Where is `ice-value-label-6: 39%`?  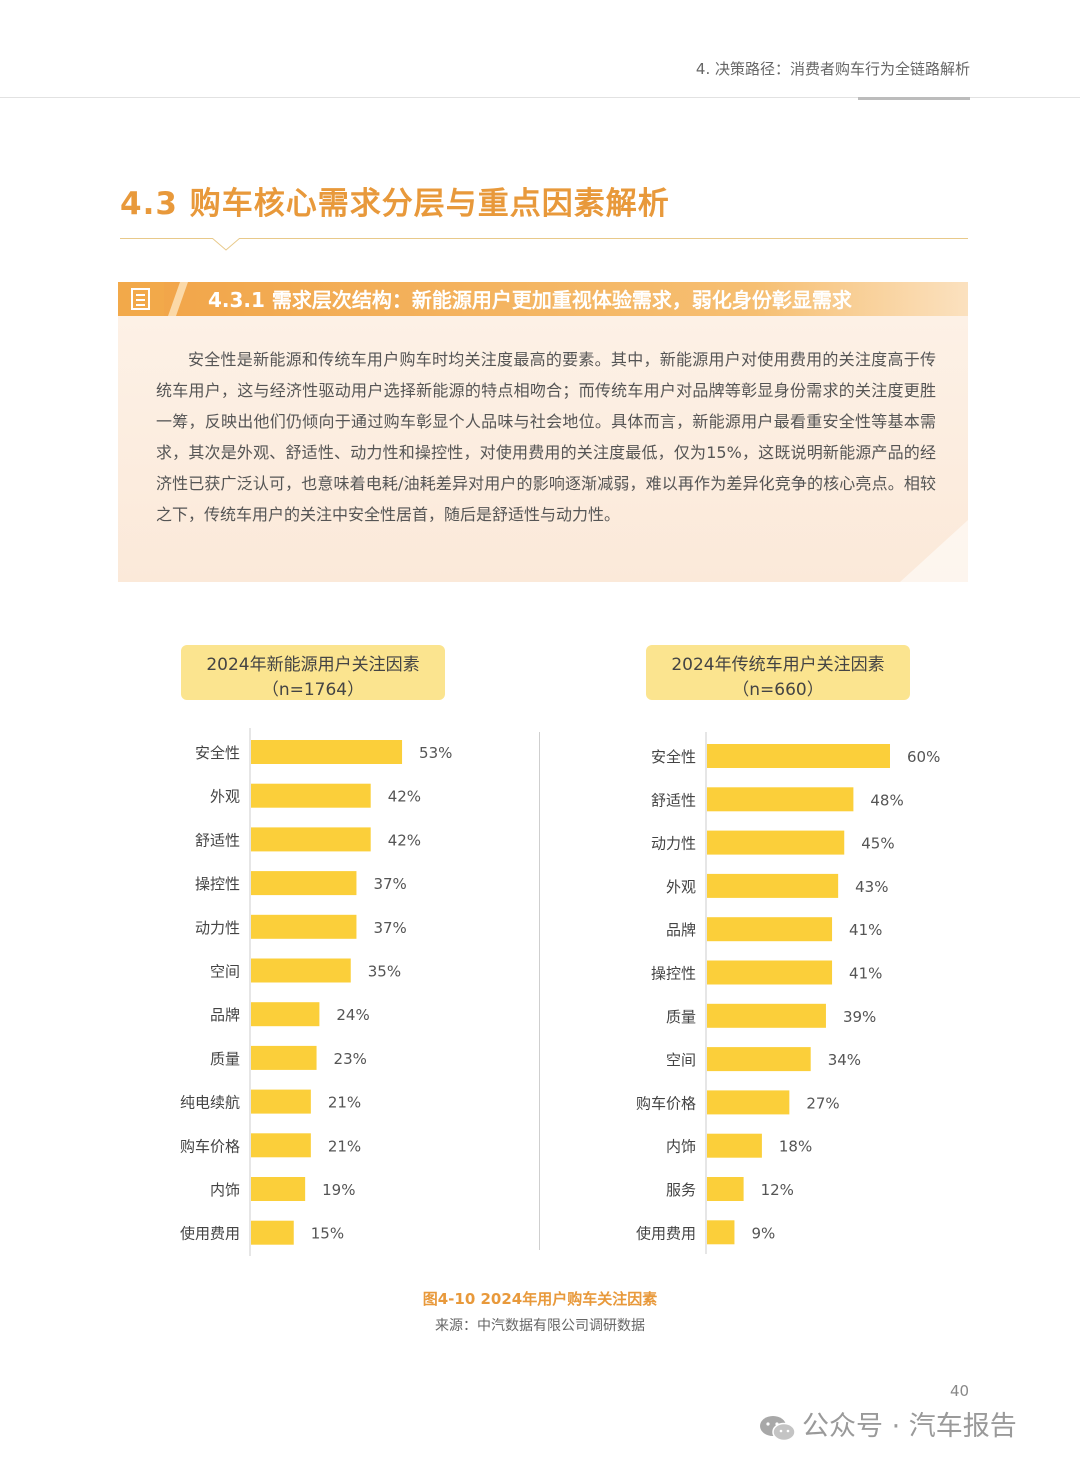
ice-value-label-6: 39% is located at coordinates (859, 1017).